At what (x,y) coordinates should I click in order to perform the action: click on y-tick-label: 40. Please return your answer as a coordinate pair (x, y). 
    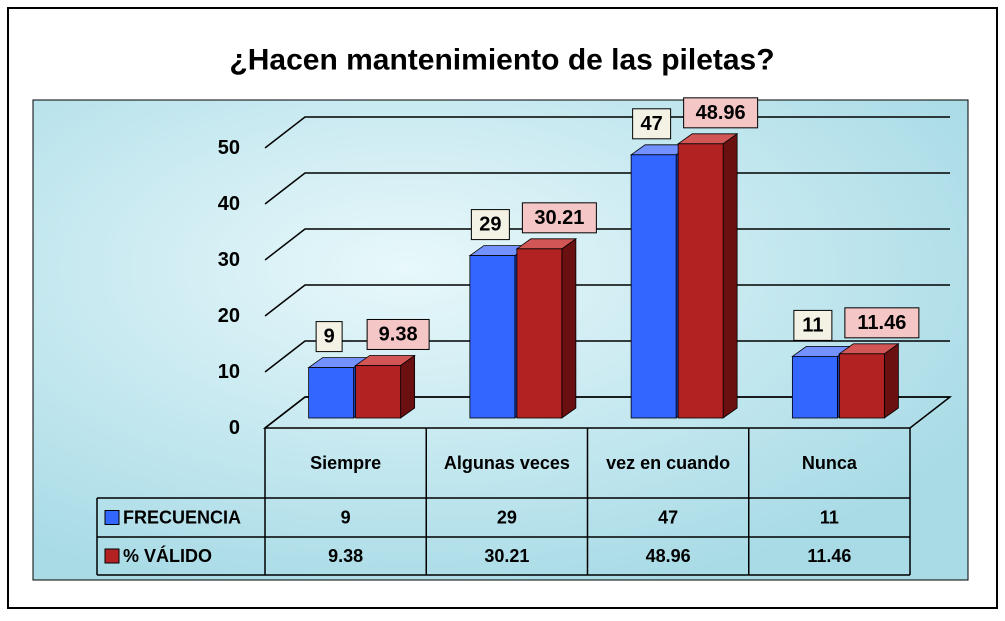
    Looking at the image, I should click on (229, 204).